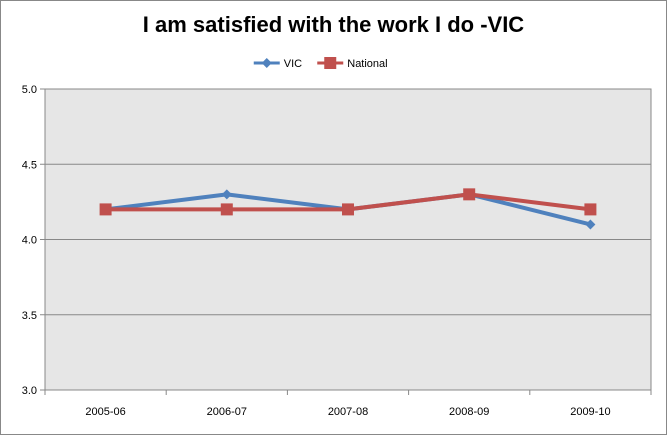 The height and width of the screenshot is (435, 667). I want to click on y-tick-label: 5.0, so click(29, 90).